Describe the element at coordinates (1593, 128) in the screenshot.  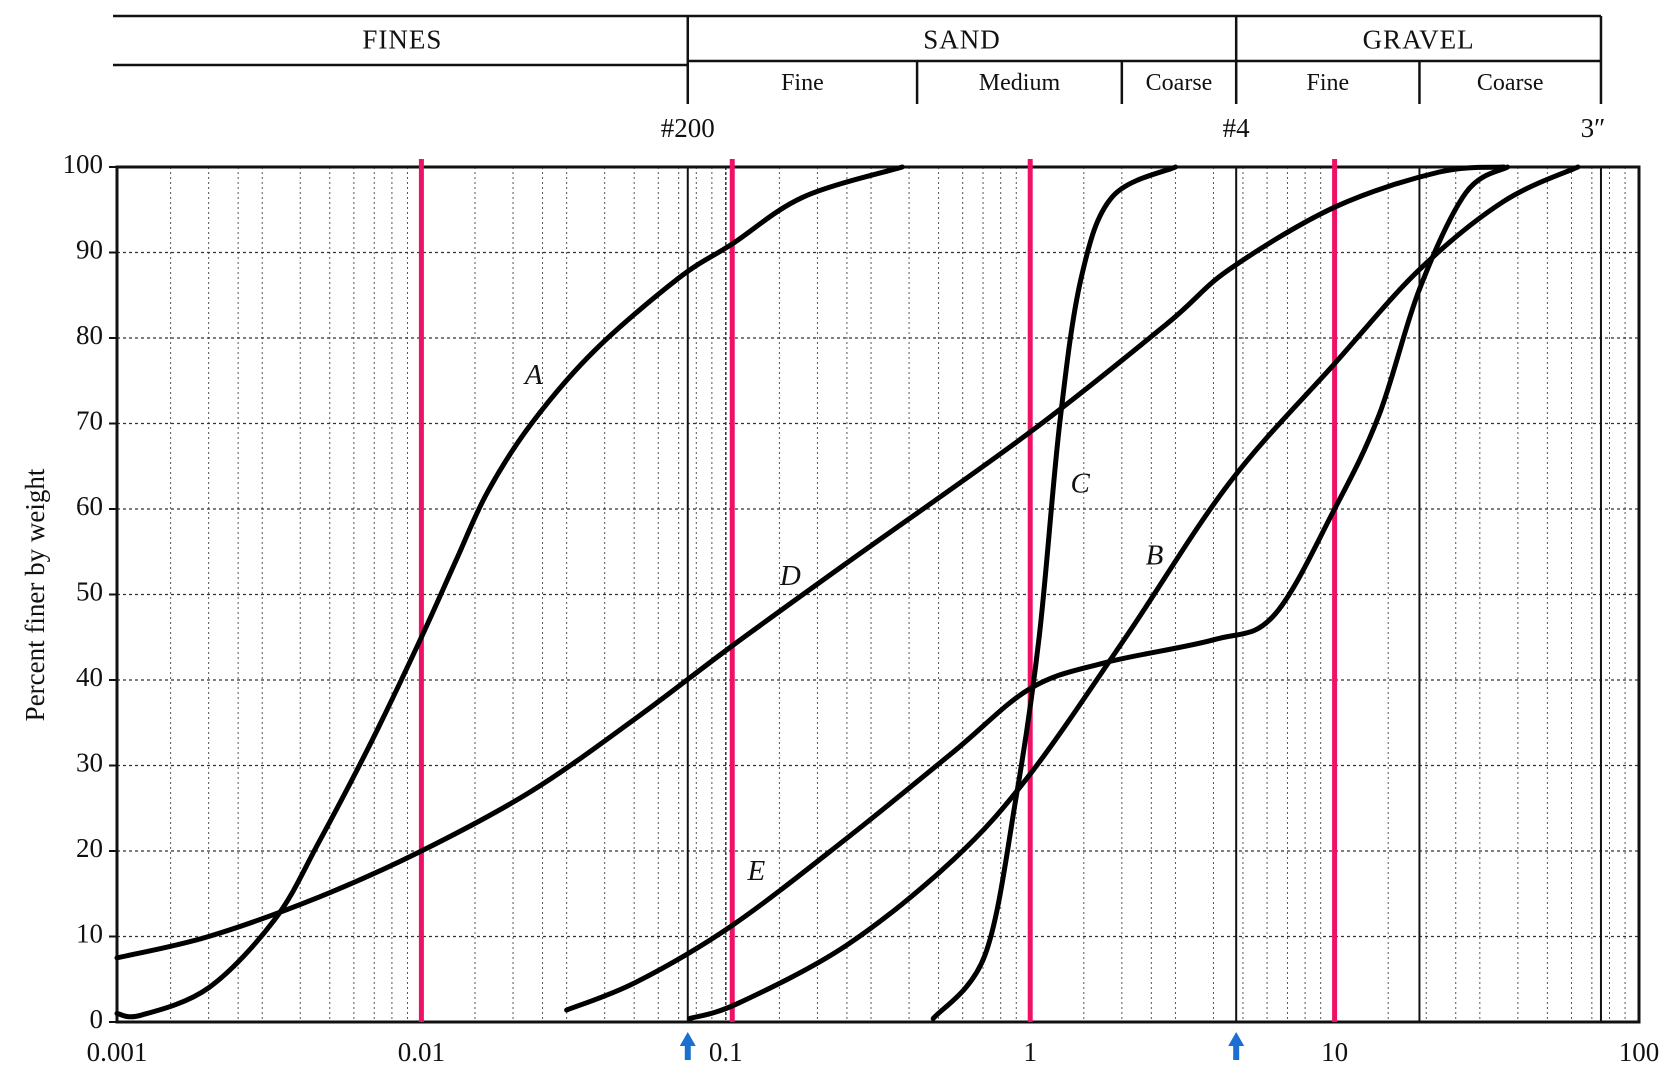
I see `sieve-label: 3″` at that location.